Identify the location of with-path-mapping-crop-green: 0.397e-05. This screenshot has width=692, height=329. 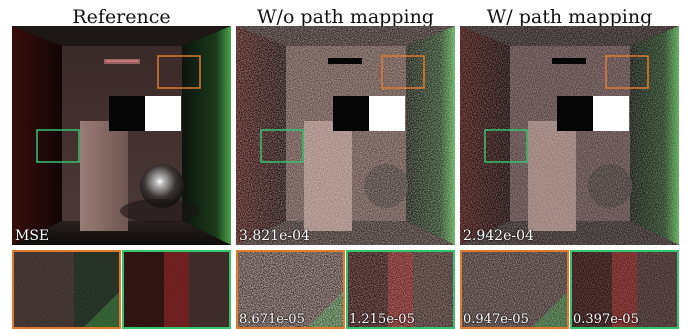
(624, 289).